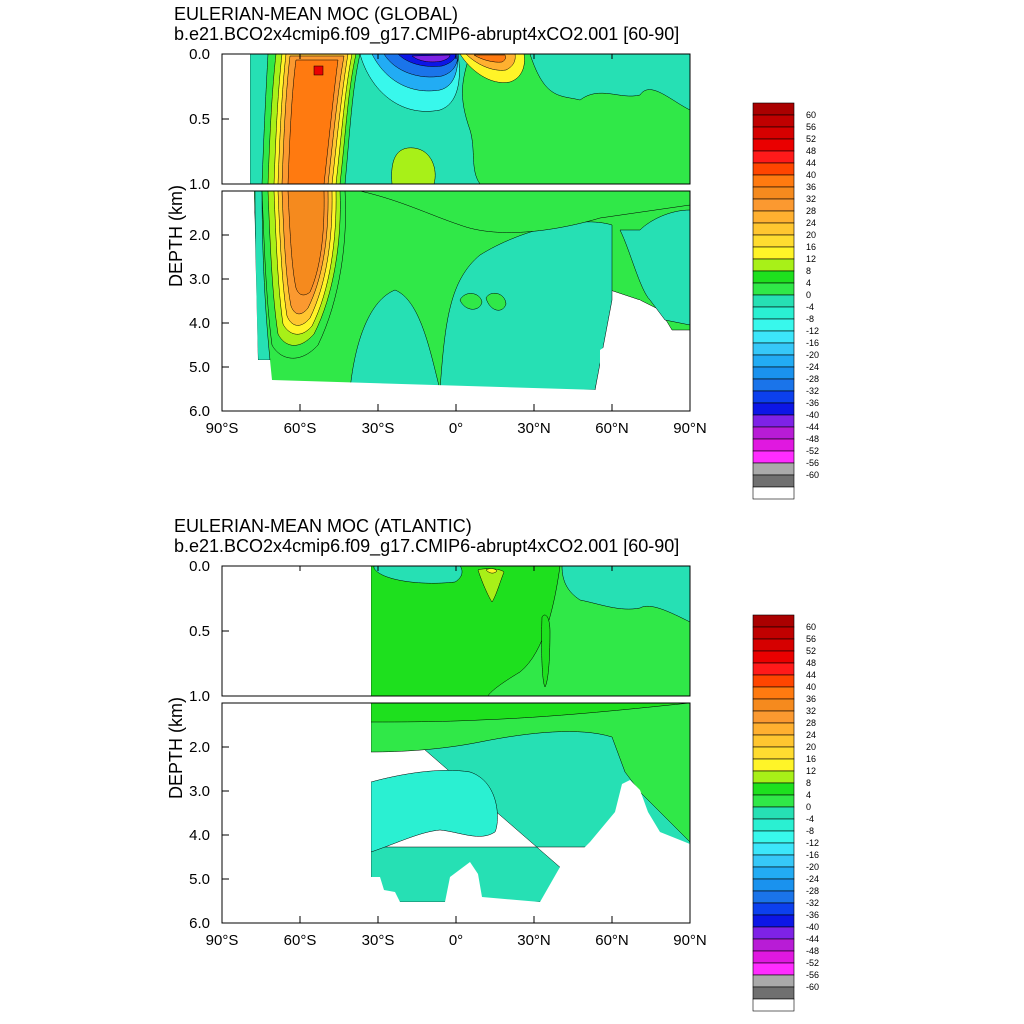  Describe the element at coordinates (418, 575) in the screenshot. I see `region-neg4-upper-sw` at that location.